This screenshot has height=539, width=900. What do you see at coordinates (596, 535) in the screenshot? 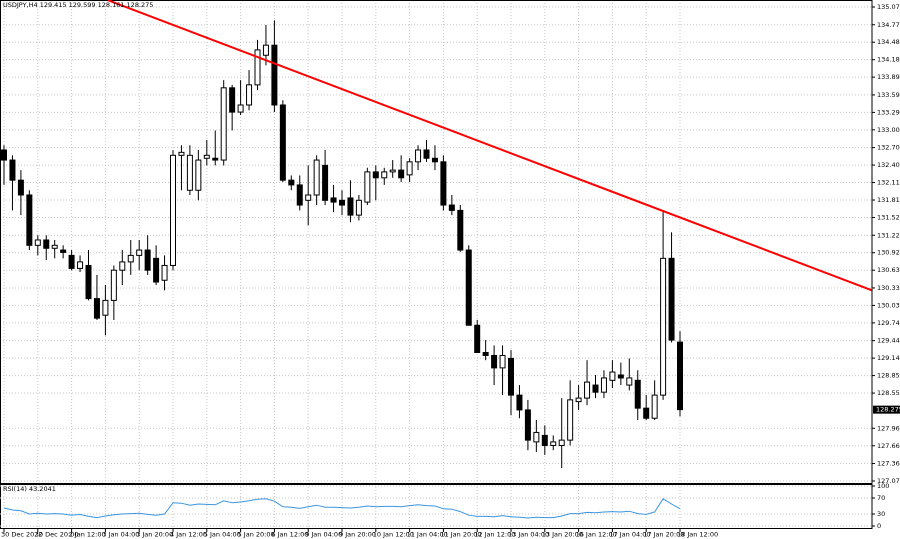
I see `x-tick-label: 16 Jan 12:00` at bounding box center [596, 535].